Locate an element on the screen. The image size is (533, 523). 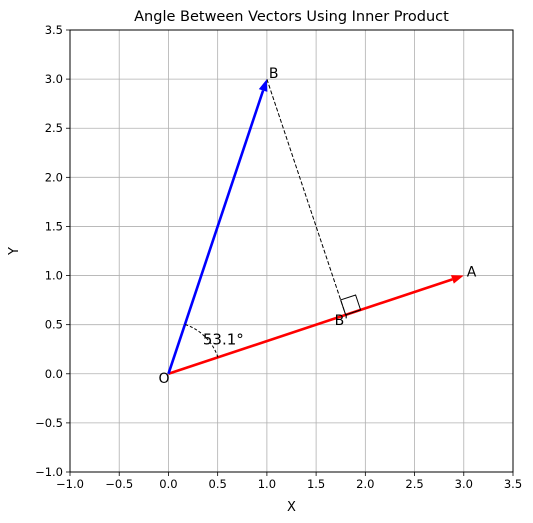
y-tick-label: 0.5 is located at coordinates (54, 325).